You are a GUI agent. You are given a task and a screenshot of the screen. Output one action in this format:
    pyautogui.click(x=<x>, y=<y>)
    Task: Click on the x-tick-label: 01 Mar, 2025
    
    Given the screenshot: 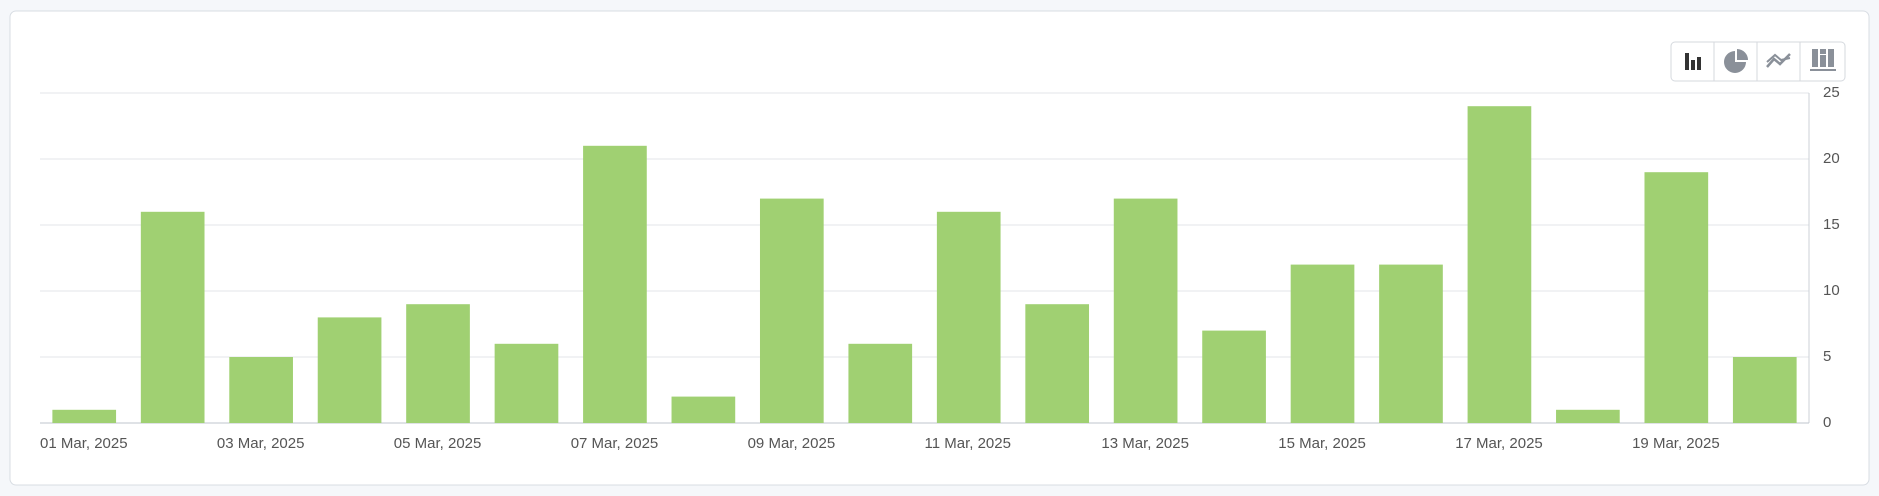 What is the action you would take?
    pyautogui.click(x=84, y=443)
    